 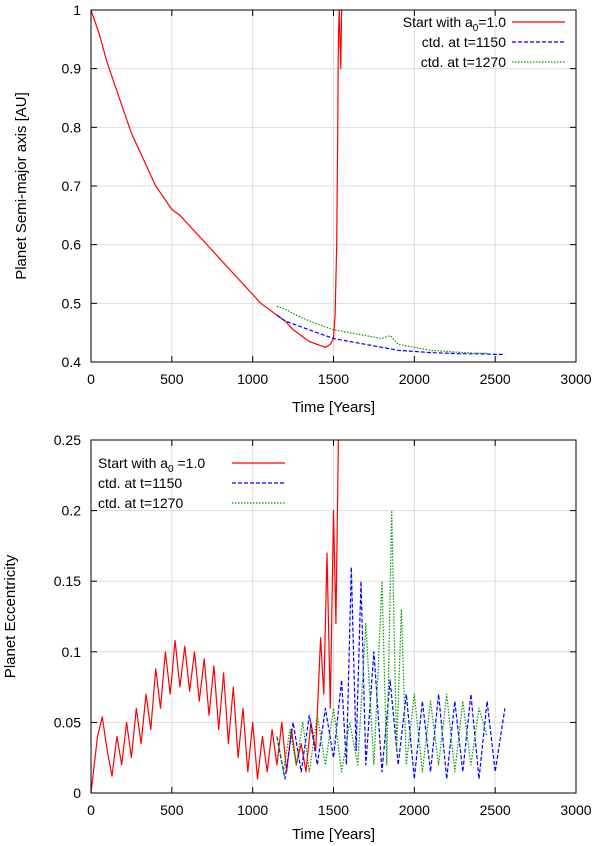 I want to click on y-axis-title: Planet Eccentricity, so click(x=10, y=616).